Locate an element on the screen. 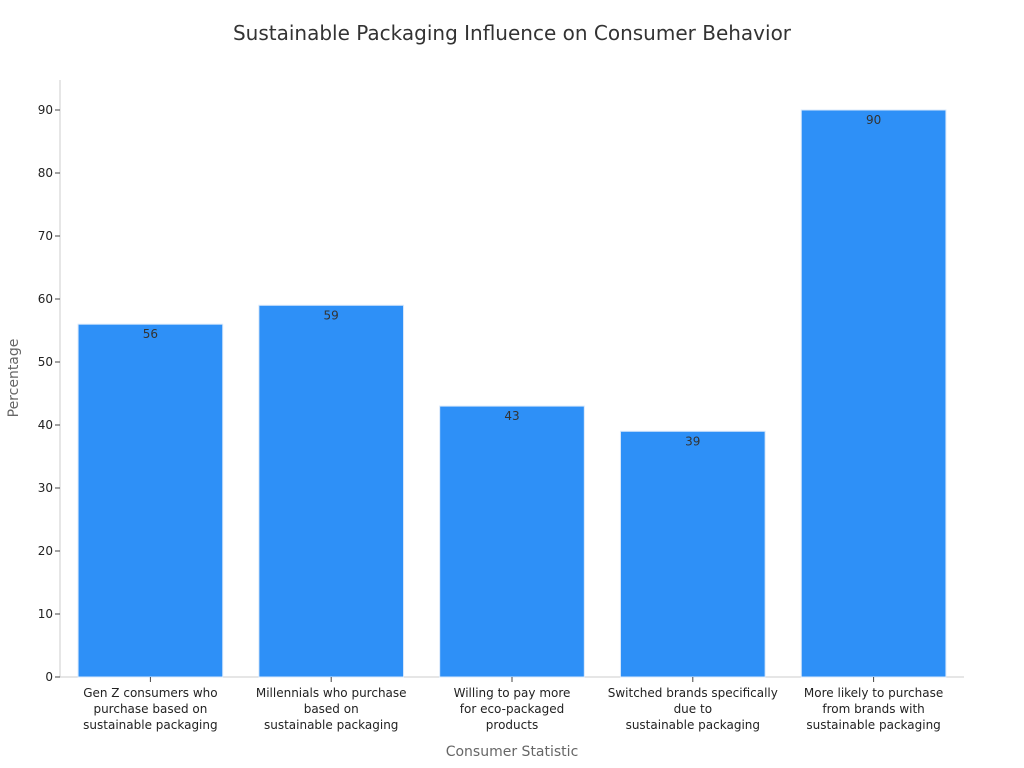  bar-value-label: 39 is located at coordinates (692, 441).